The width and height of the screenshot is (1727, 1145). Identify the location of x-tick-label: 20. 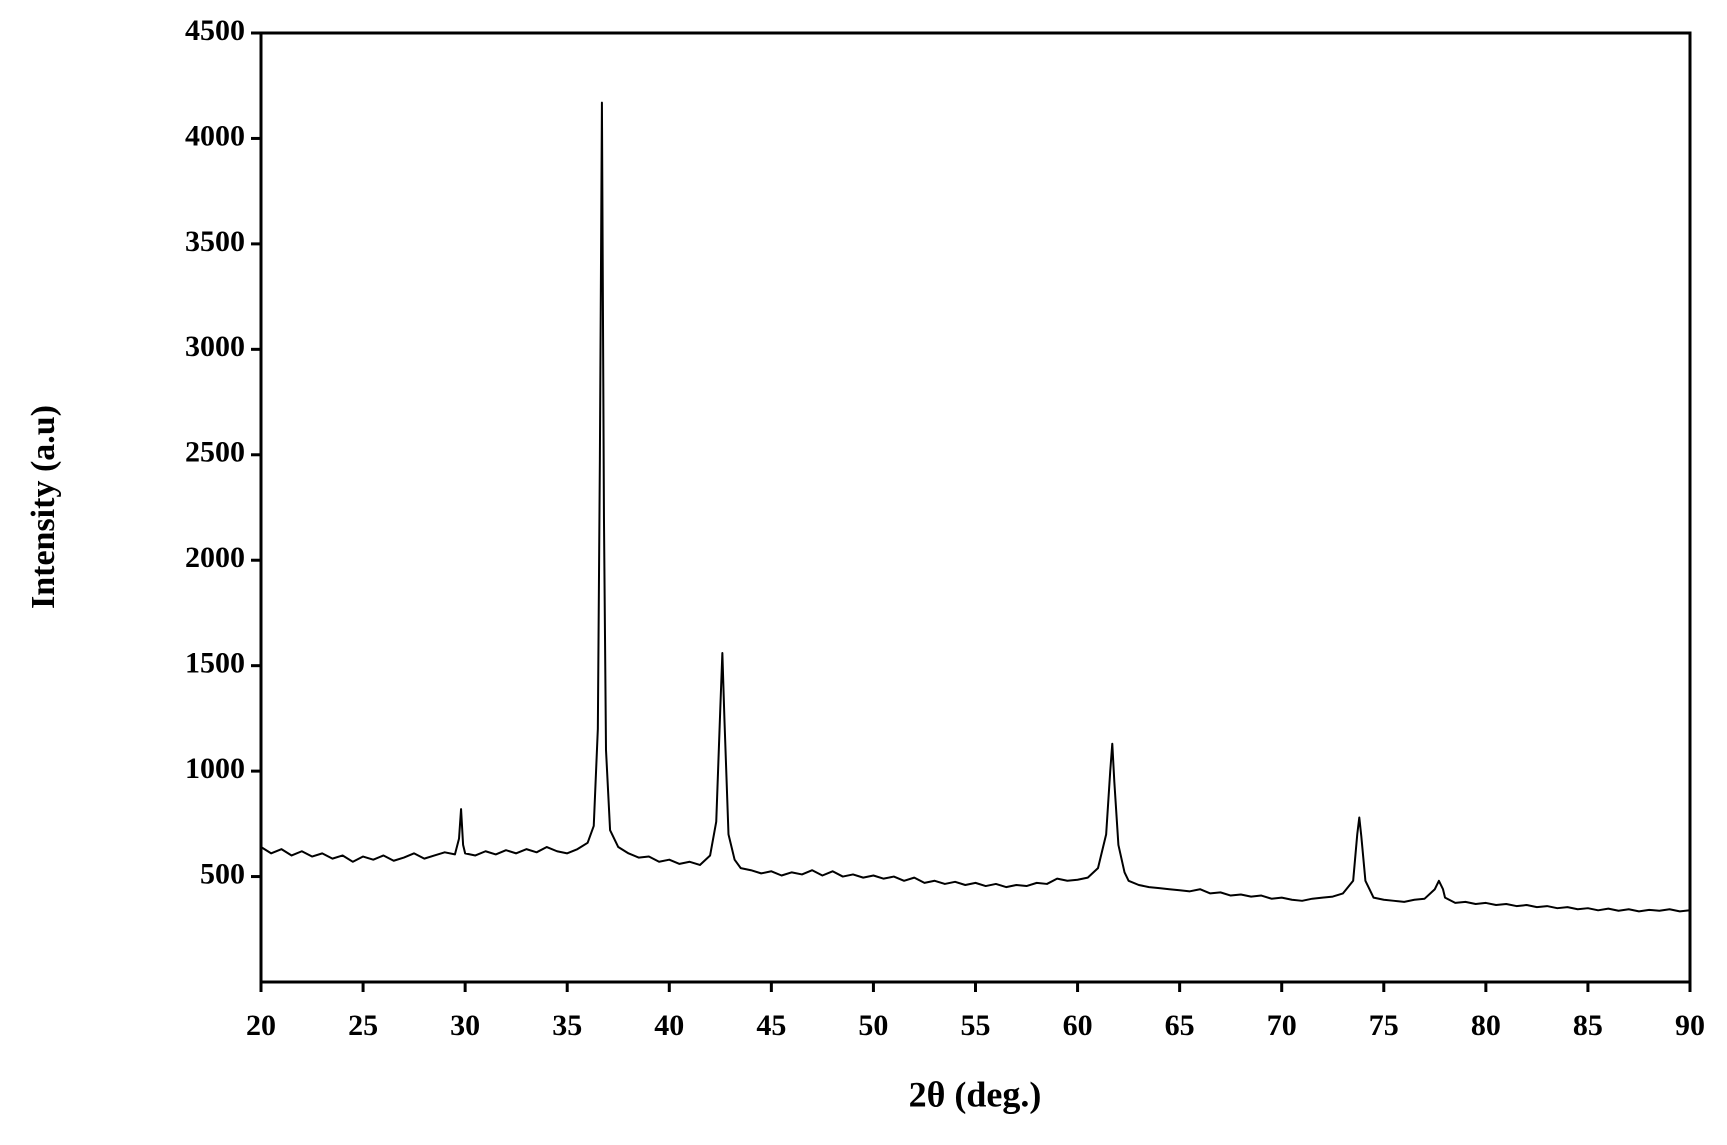
(261, 1025).